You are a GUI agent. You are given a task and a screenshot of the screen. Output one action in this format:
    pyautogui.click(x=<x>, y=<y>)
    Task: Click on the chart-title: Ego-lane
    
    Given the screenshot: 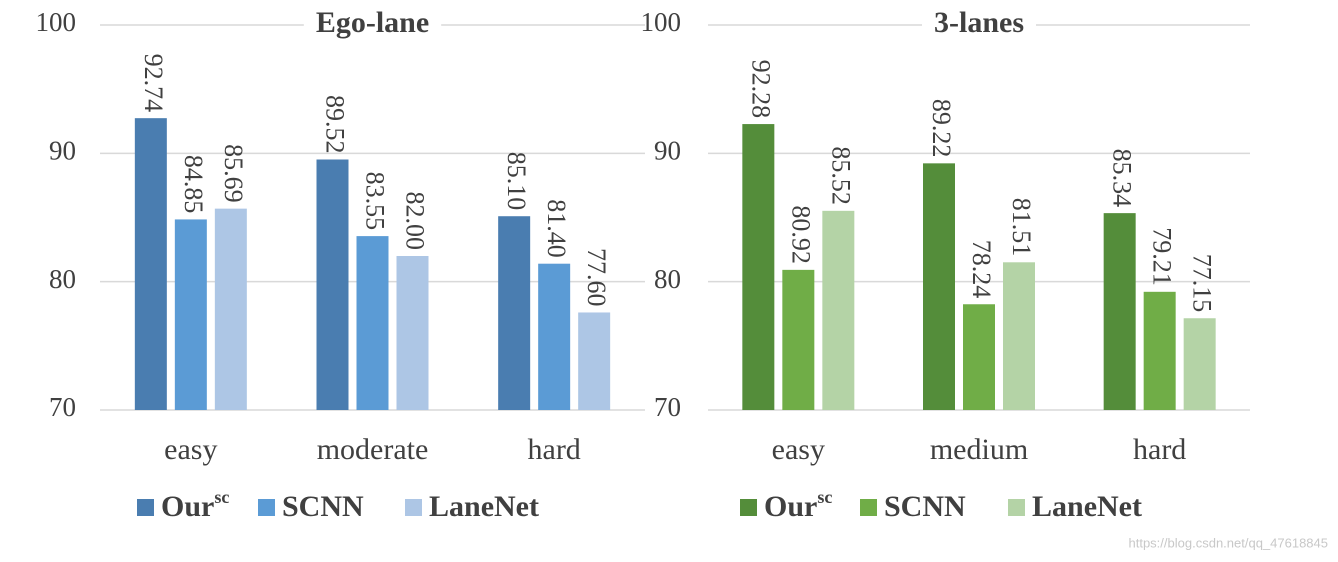 What is the action you would take?
    pyautogui.click(x=372, y=22)
    